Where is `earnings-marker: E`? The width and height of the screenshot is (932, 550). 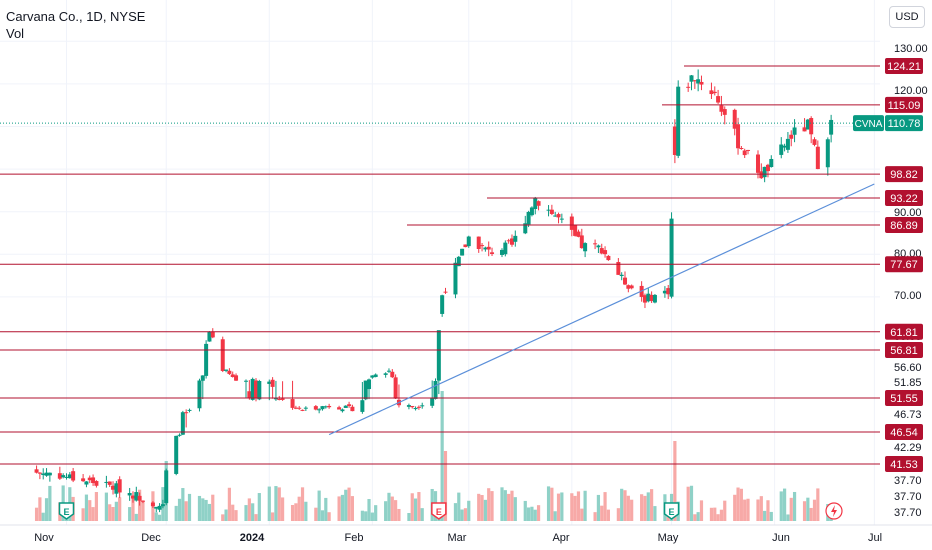 earnings-marker: E is located at coordinates (66, 511).